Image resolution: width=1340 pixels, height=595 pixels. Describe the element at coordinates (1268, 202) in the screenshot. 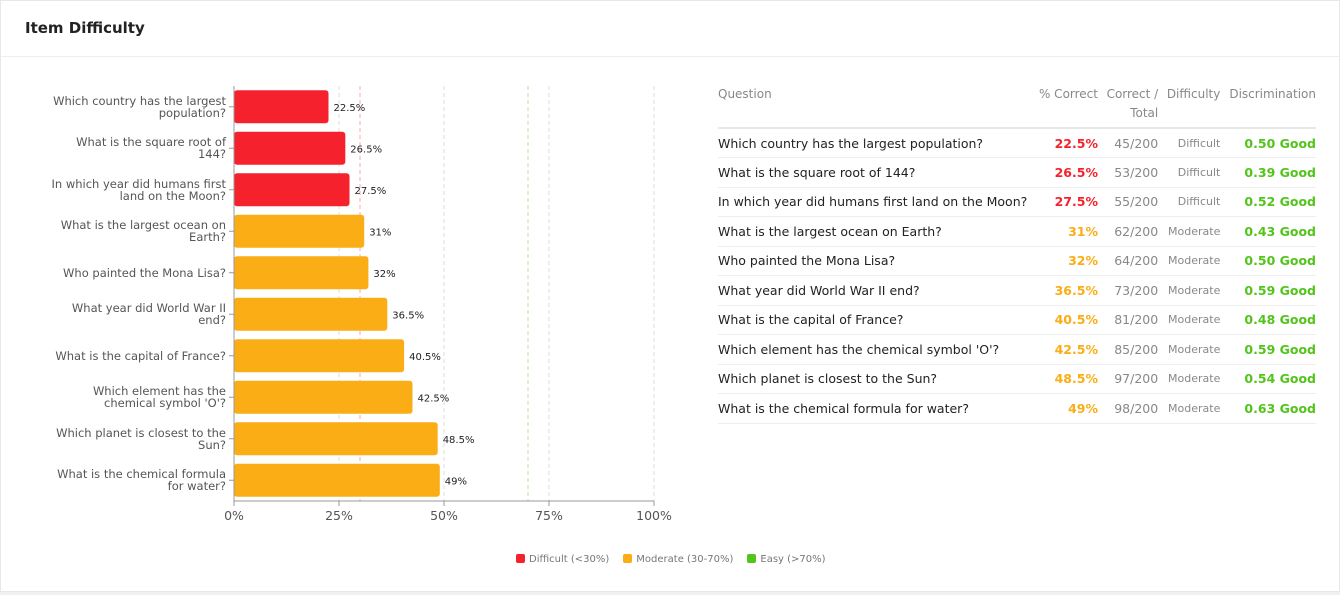

I see `discrimination-cell: 0.52 Good` at that location.